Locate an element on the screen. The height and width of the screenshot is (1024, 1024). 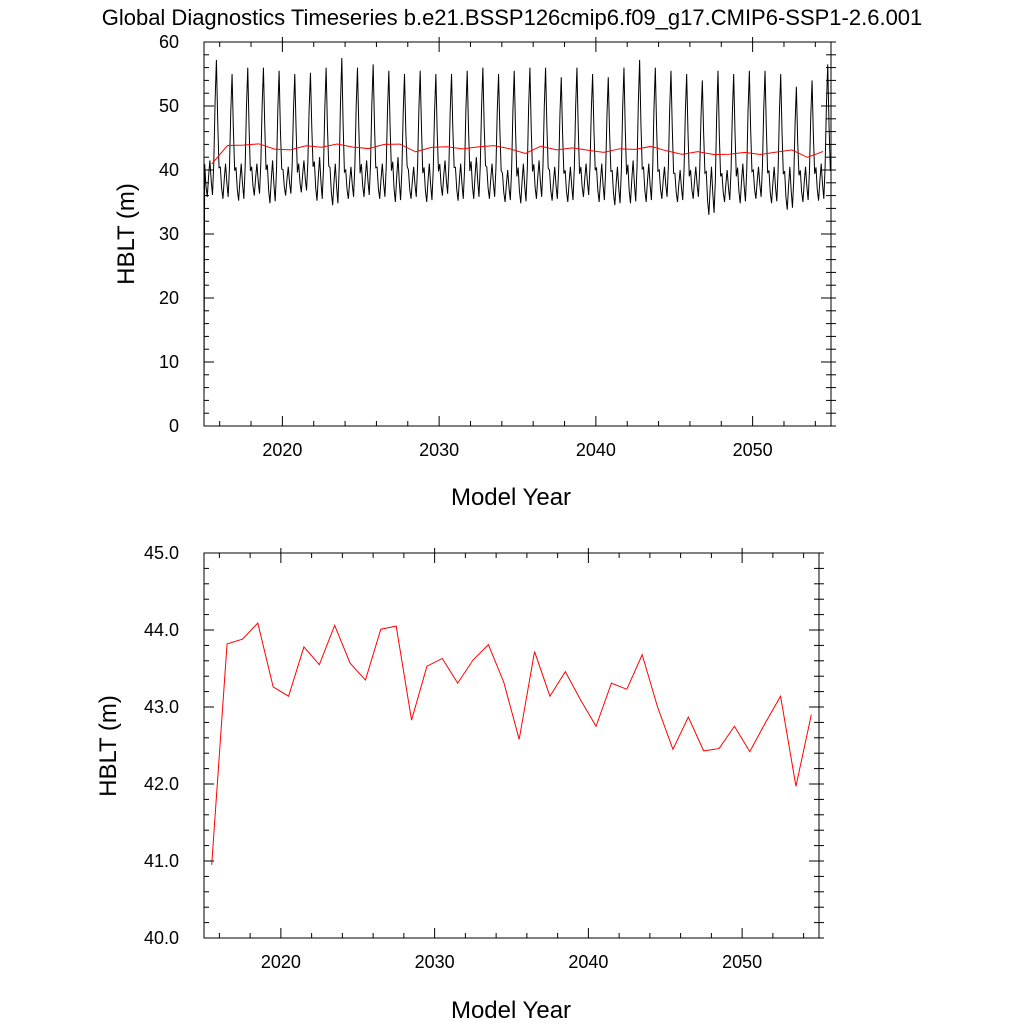
y-tick-label: 44.0 is located at coordinates (161, 630).